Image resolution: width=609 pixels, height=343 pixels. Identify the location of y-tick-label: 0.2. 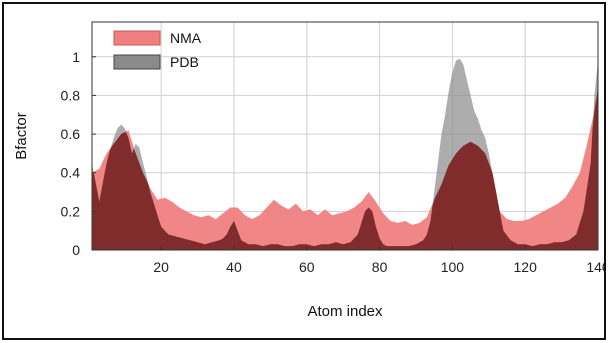
(71, 211).